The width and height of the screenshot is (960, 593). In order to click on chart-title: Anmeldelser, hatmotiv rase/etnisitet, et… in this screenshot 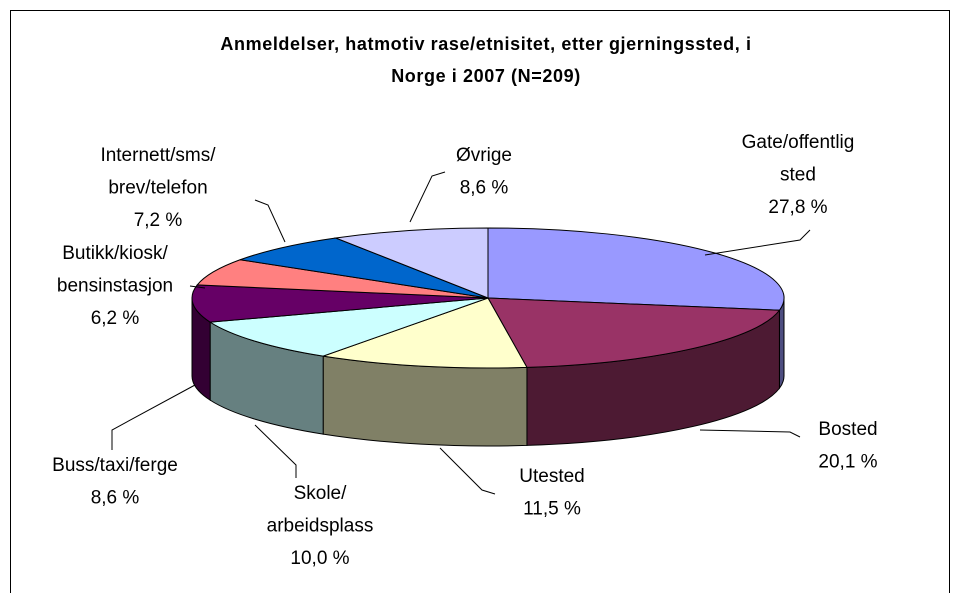, I will do `click(485, 44)`.